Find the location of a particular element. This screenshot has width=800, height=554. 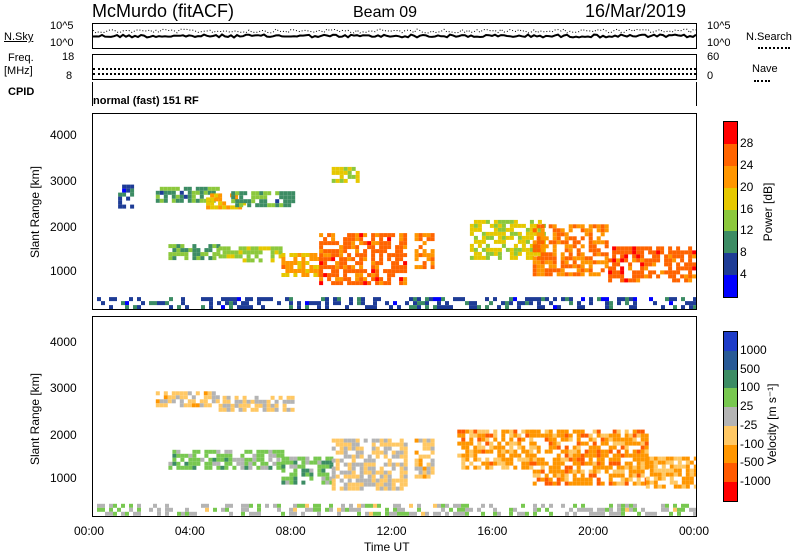

colorbar-tick-label: 100 is located at coordinates (750, 387).